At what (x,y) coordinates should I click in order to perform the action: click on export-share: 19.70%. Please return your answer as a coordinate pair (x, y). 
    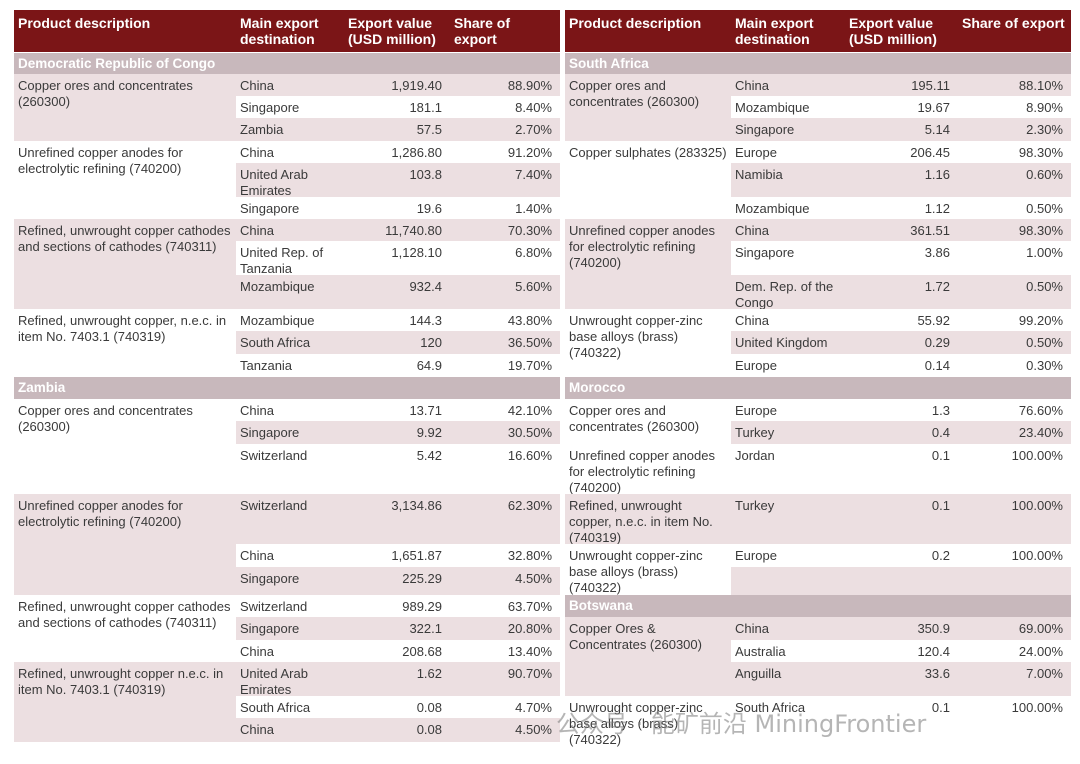
    Looking at the image, I should click on (505, 365).